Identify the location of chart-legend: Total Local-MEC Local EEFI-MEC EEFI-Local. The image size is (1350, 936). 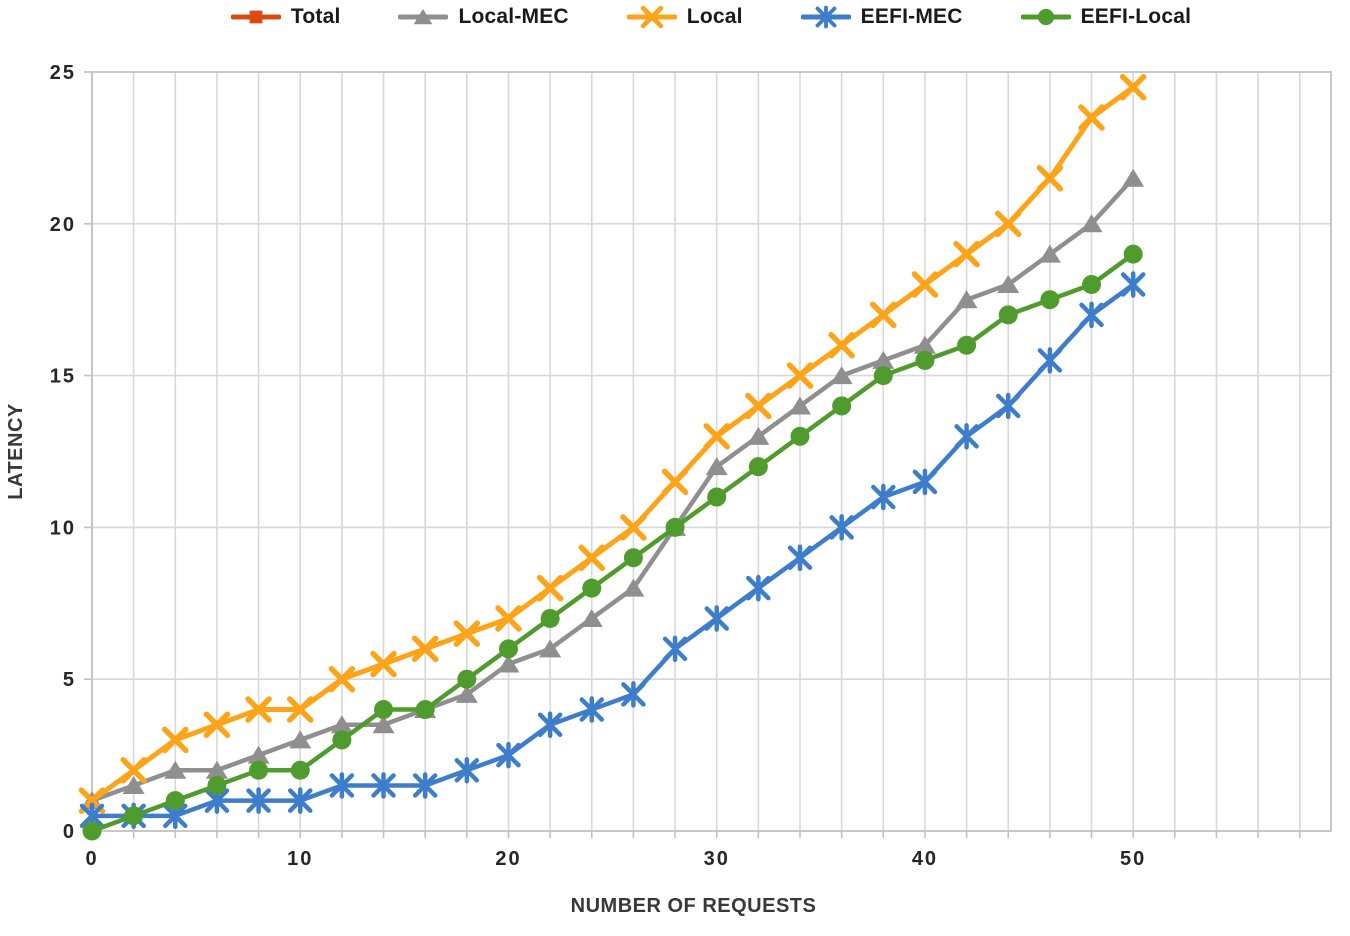
(711, 17).